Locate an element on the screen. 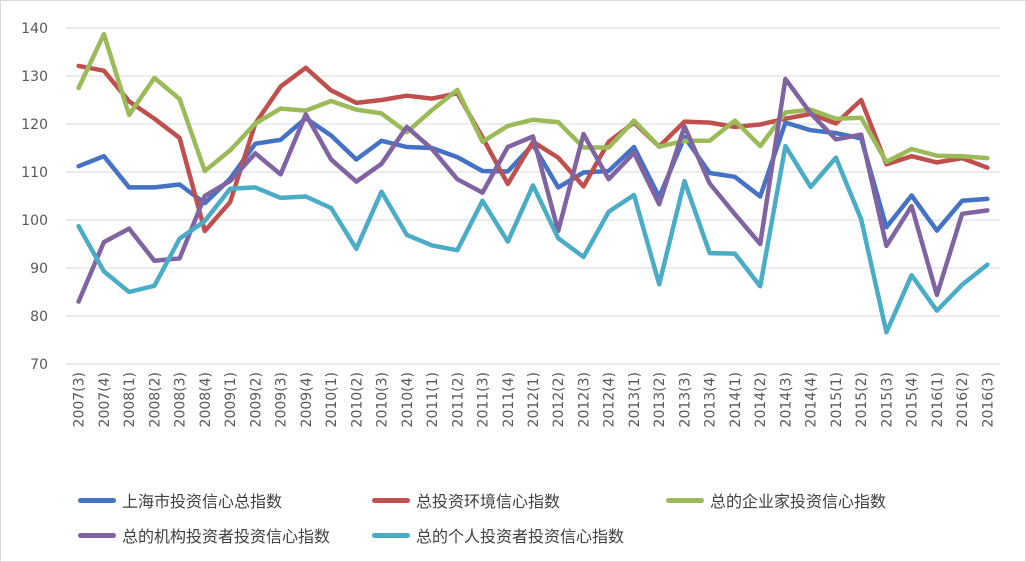  x-tick-label: 2009(4) is located at coordinates (307, 399).